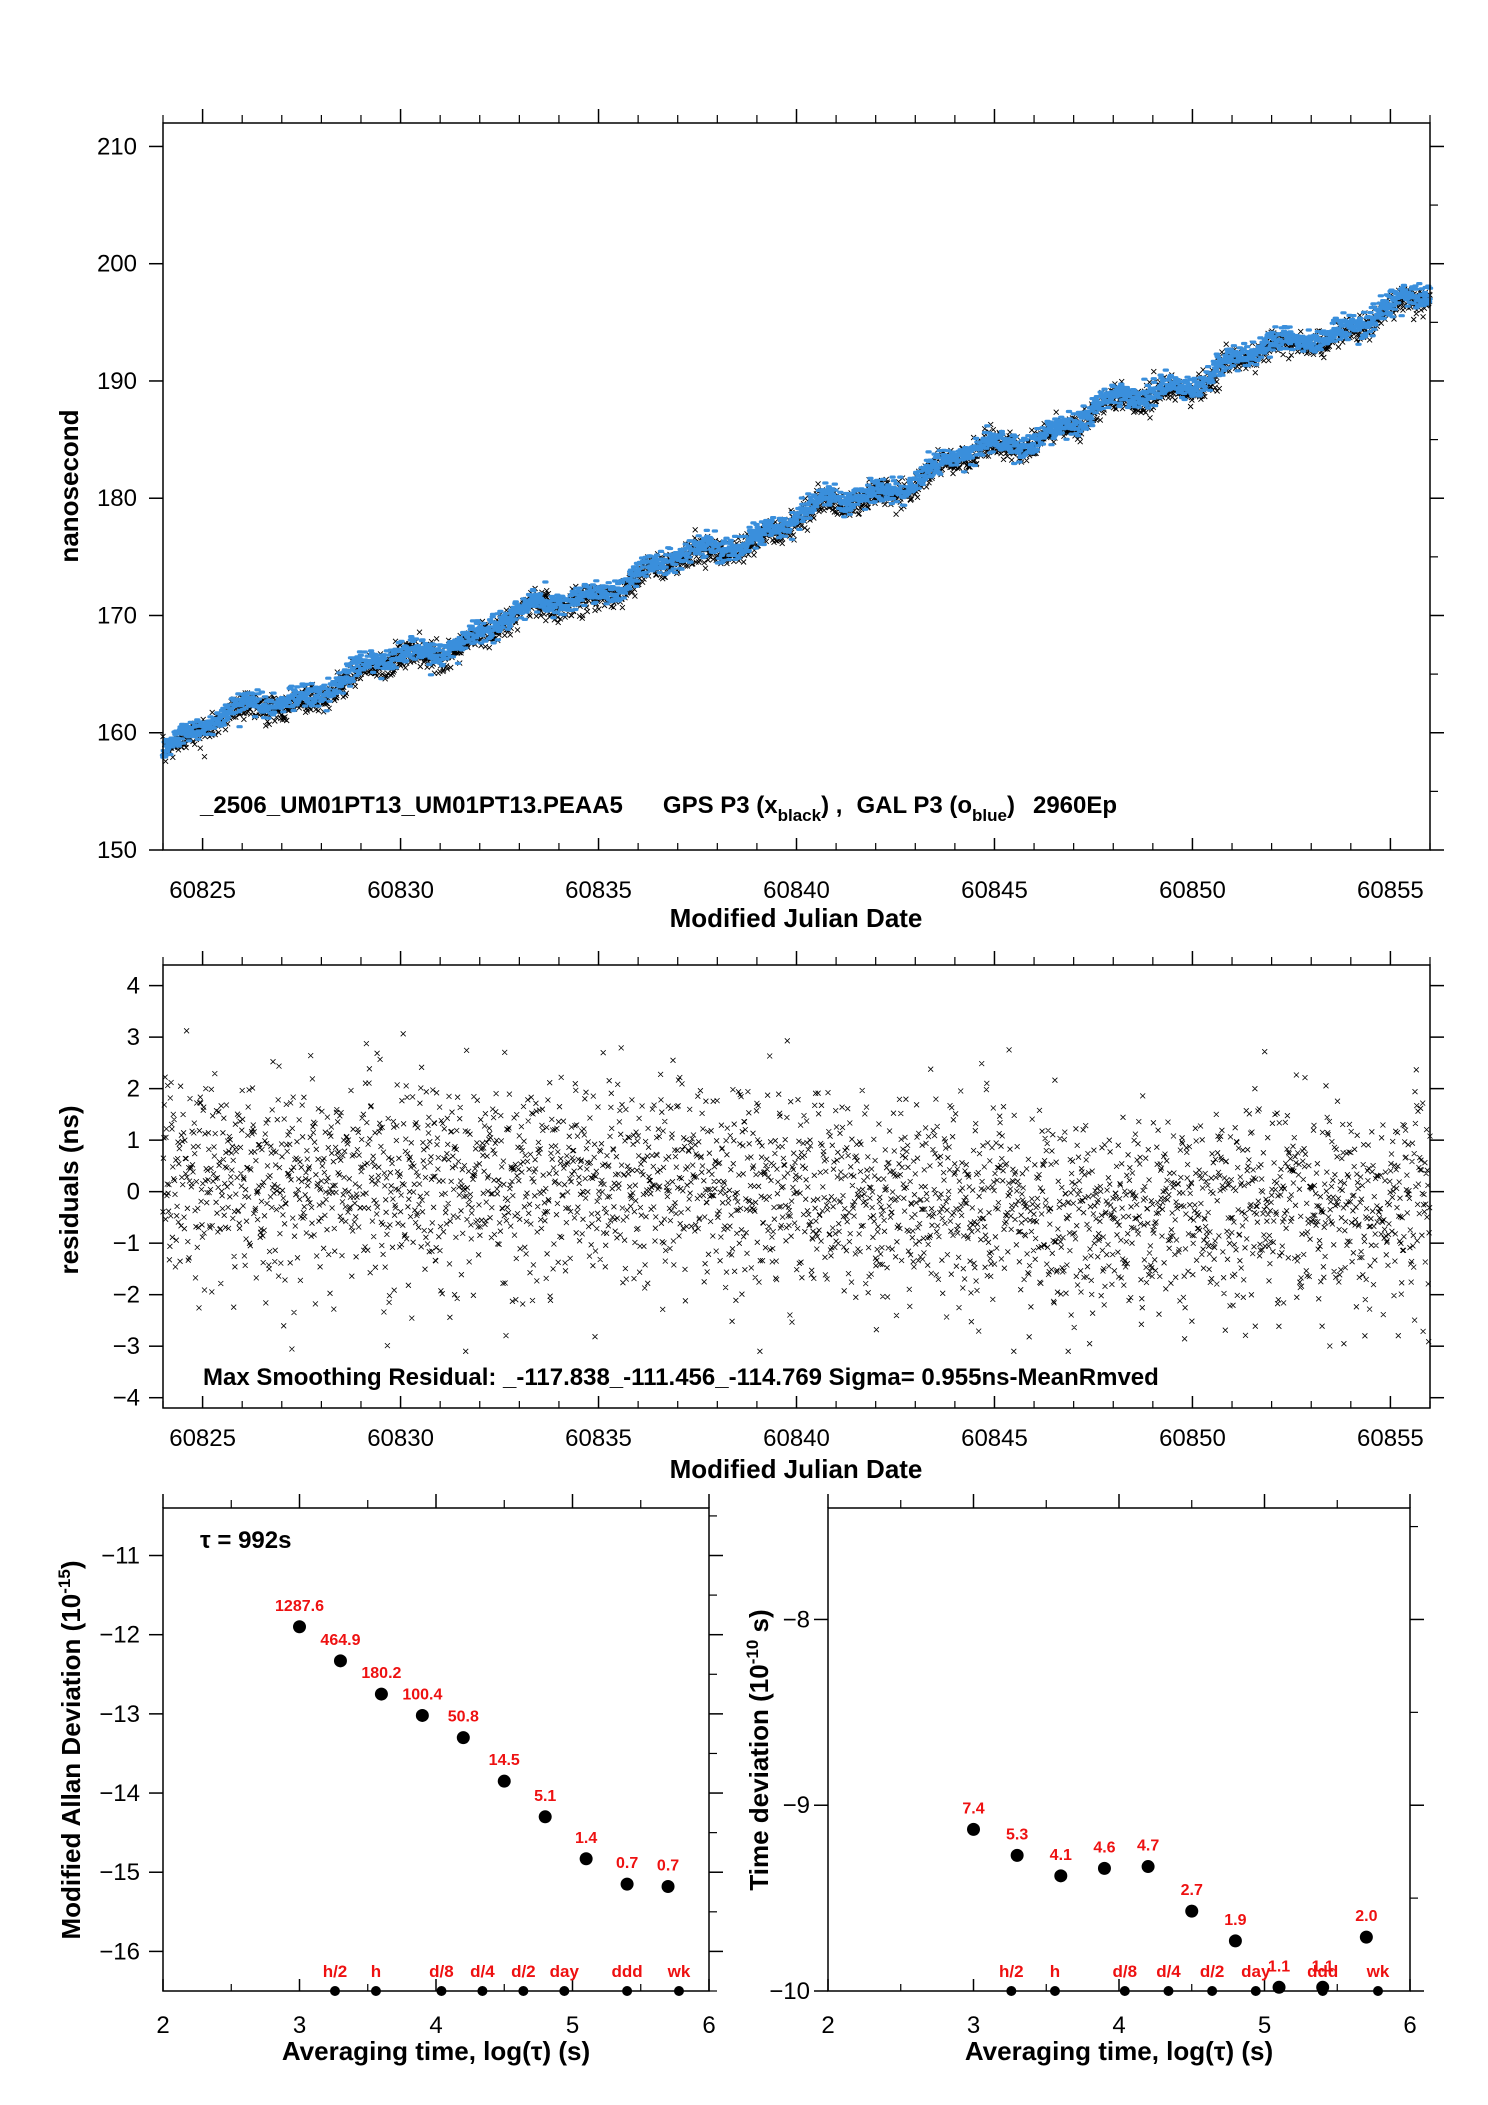 Image resolution: width=1488 pixels, height=2105 pixels. What do you see at coordinates (133, 1037) in the screenshot?
I see `y-tick-label: 3` at bounding box center [133, 1037].